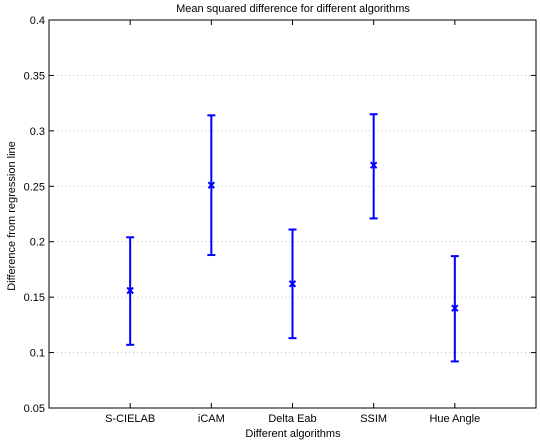 The height and width of the screenshot is (443, 540). Describe the element at coordinates (37, 21) in the screenshot. I see `y-tick-label: 0.4` at that location.